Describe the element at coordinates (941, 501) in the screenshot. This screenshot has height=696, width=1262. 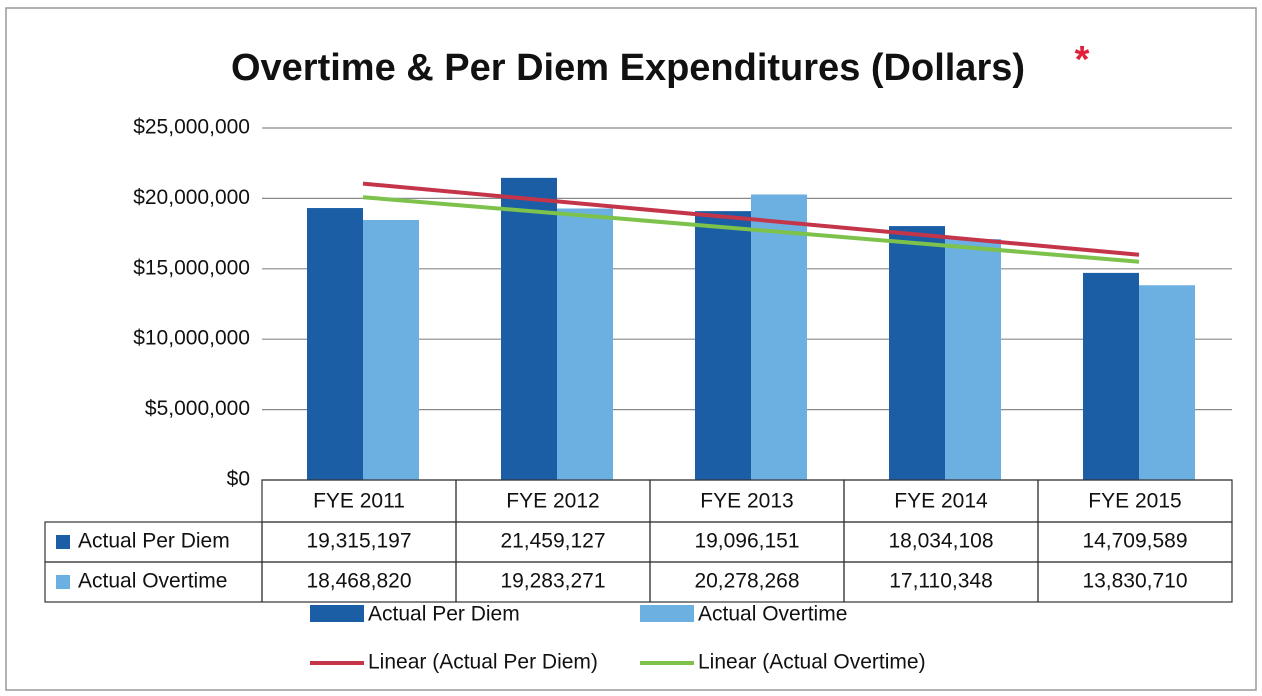
I see `x-tick-label: FYE 2014` at that location.